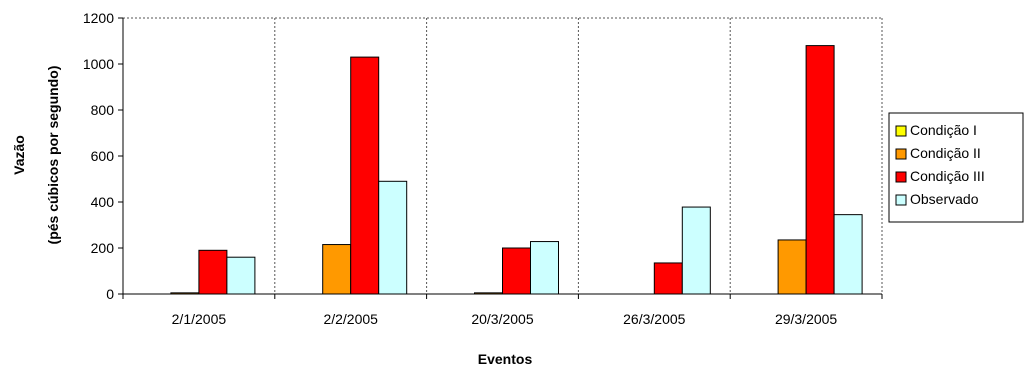  Describe the element at coordinates (98, 64) in the screenshot. I see `y-tick-label: 1000` at that location.